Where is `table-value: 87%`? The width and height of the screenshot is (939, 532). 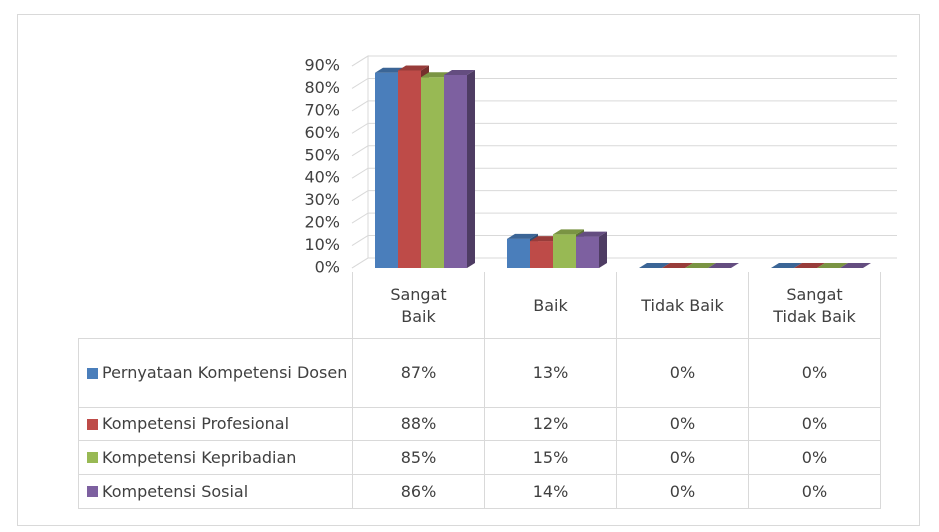
table-value: 87% is located at coordinates (418, 373).